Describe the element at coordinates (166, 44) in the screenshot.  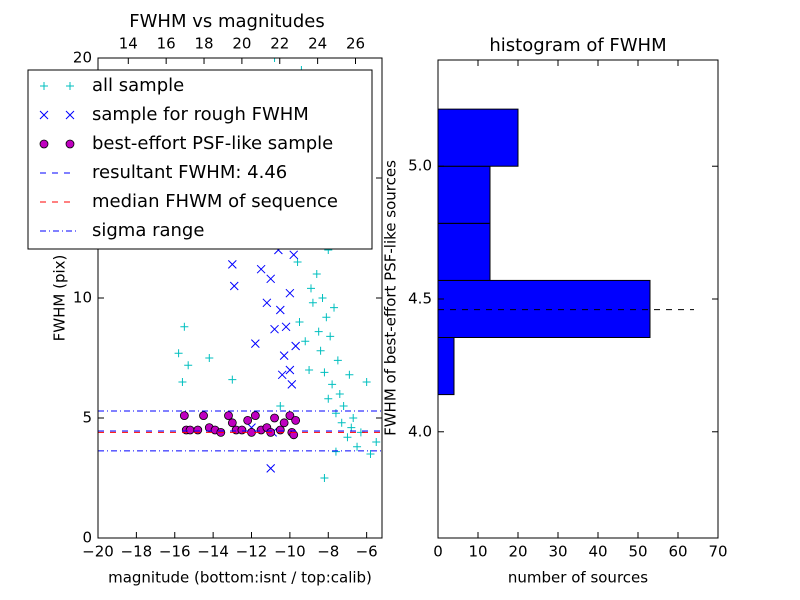
I see `x2-tick-label: 16` at that location.